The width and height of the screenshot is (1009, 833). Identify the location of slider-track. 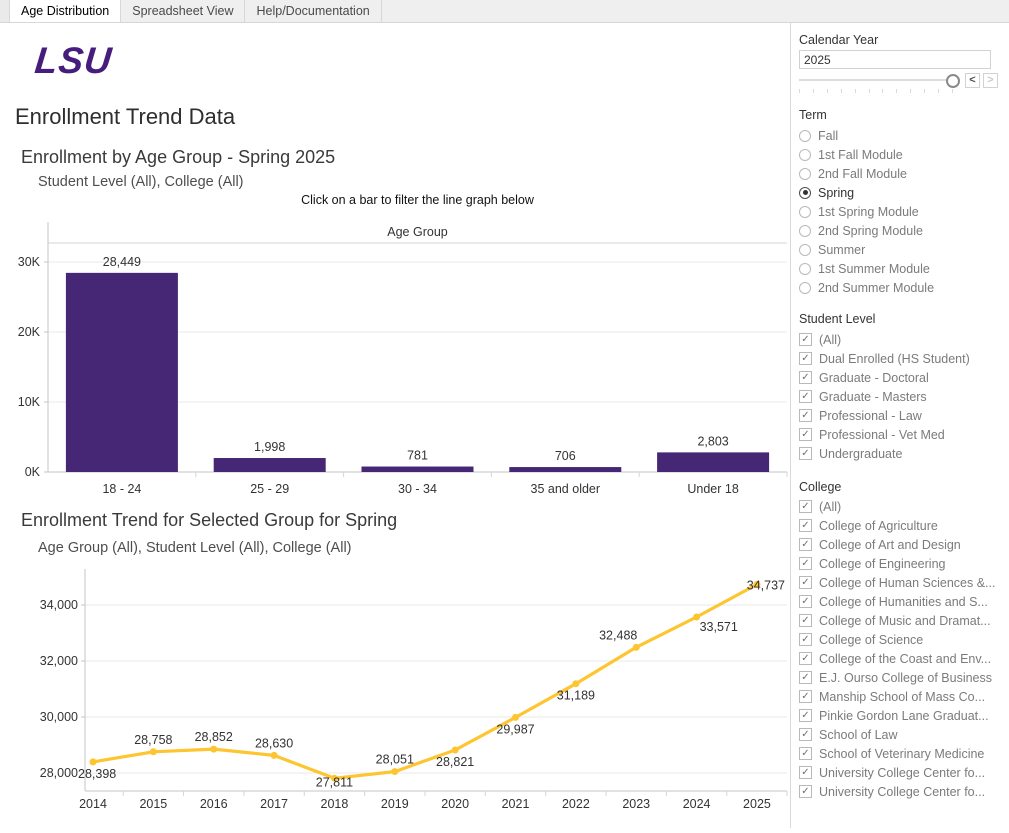
(875, 80).